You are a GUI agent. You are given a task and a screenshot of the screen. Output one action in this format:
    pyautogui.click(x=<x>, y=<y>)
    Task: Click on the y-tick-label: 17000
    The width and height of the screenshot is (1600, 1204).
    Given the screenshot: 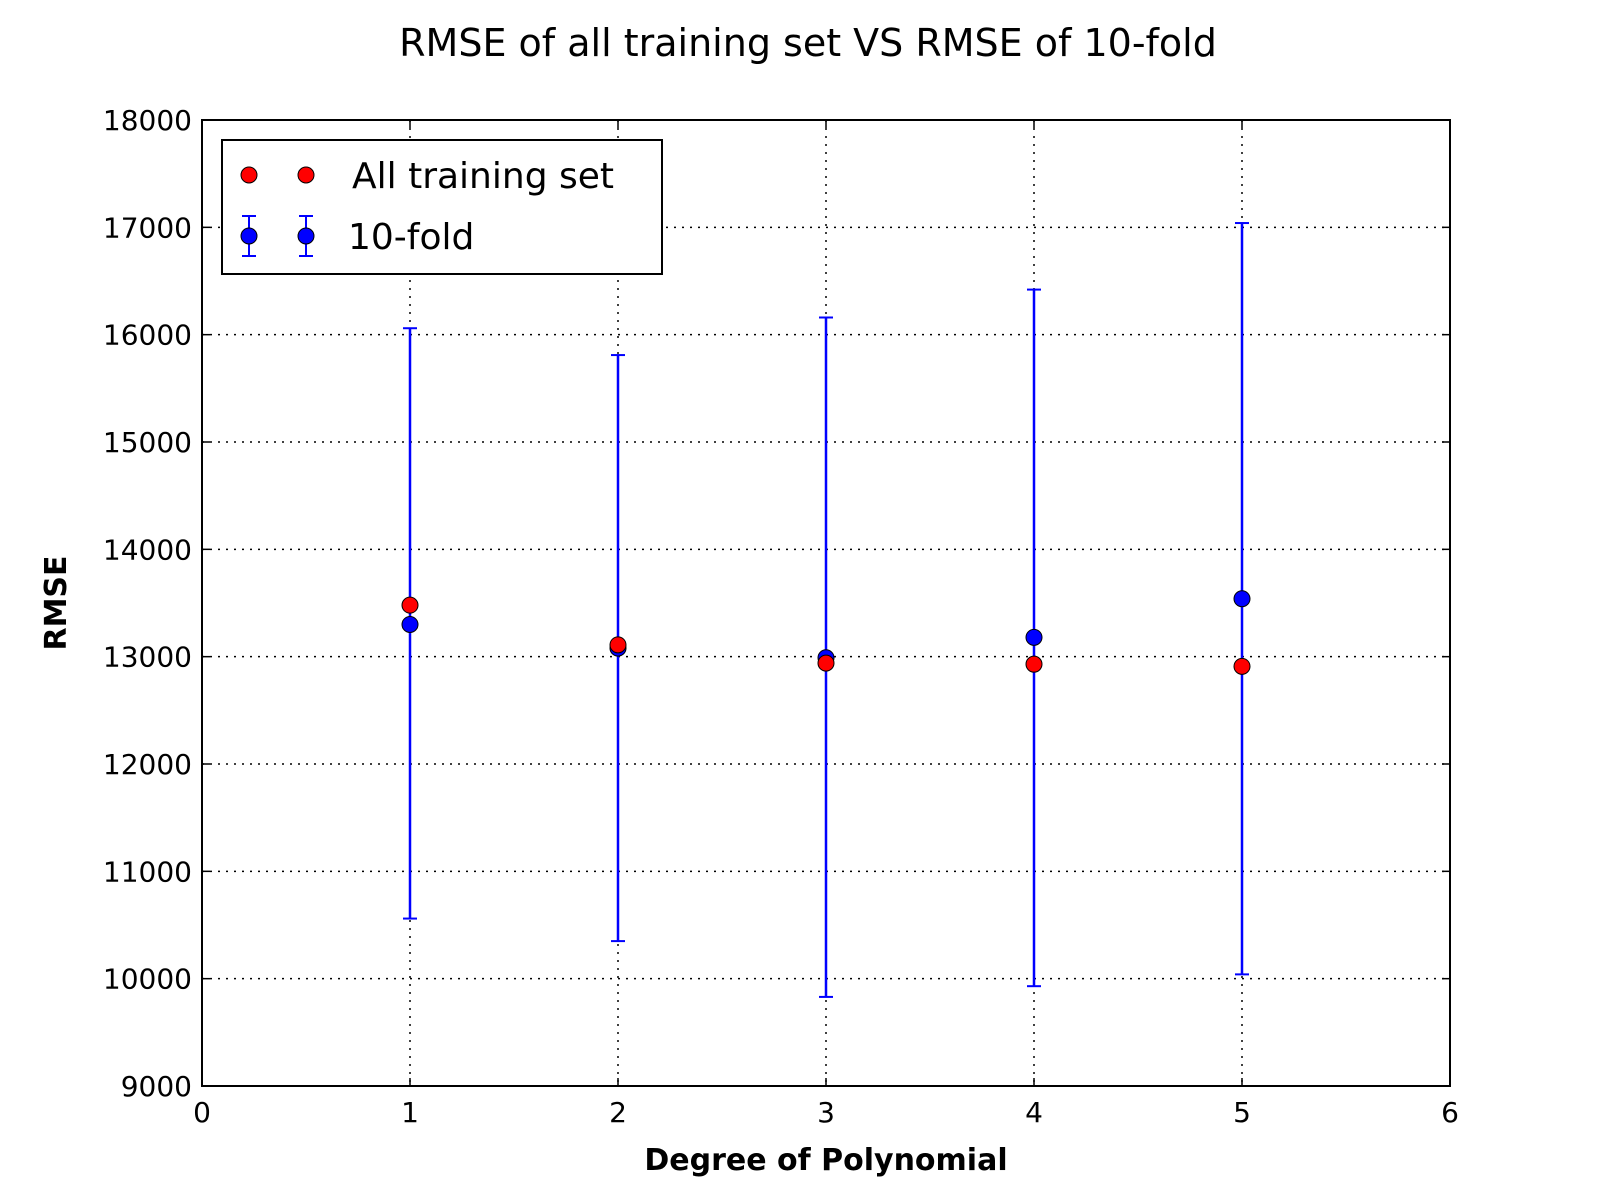 What is the action you would take?
    pyautogui.click(x=147, y=227)
    